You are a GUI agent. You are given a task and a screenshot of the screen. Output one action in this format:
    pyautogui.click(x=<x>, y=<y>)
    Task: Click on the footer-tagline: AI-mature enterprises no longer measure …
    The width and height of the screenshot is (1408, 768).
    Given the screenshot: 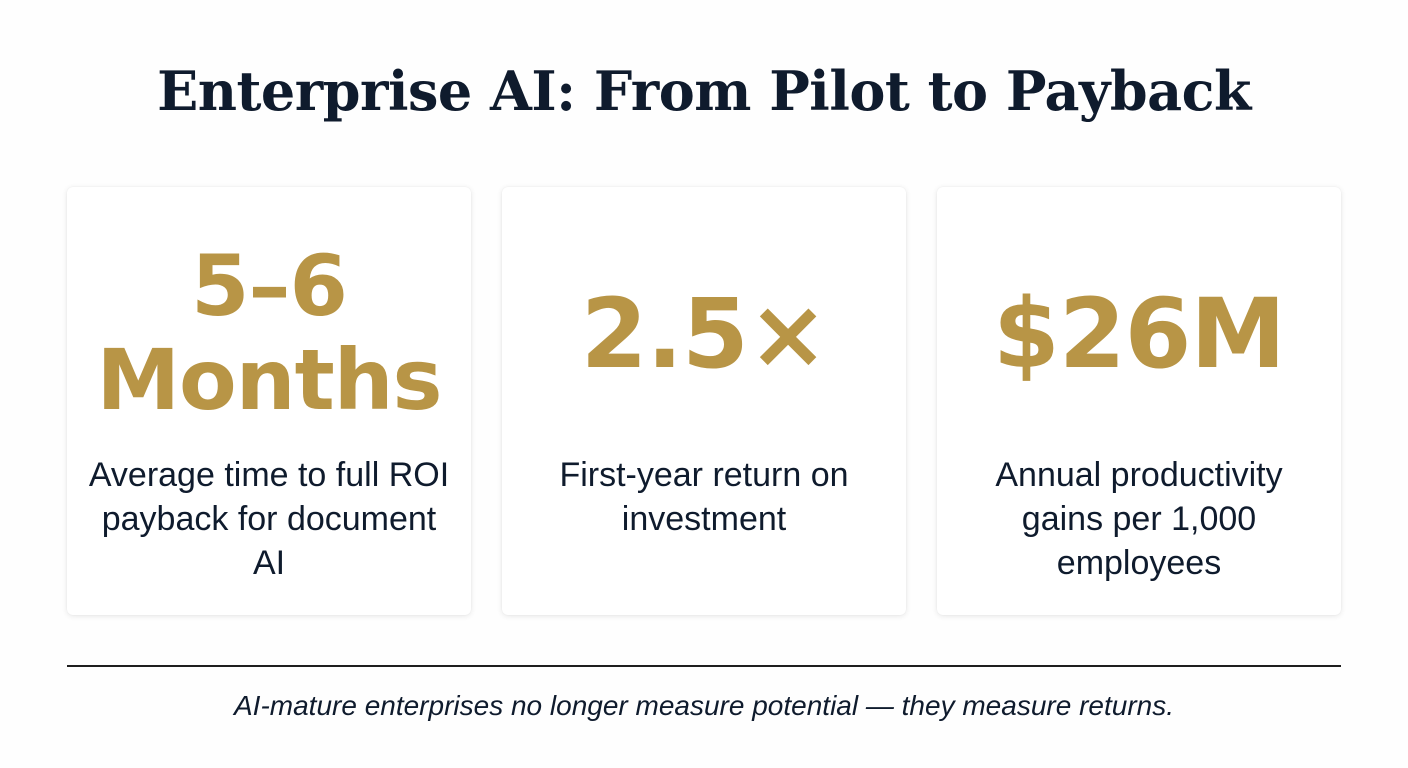 What is the action you would take?
    pyautogui.click(x=703, y=705)
    